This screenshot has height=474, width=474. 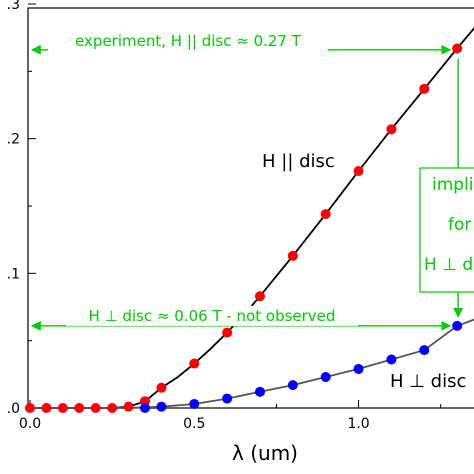 I want to click on implied-box-line: implie, so click(x=453, y=185).